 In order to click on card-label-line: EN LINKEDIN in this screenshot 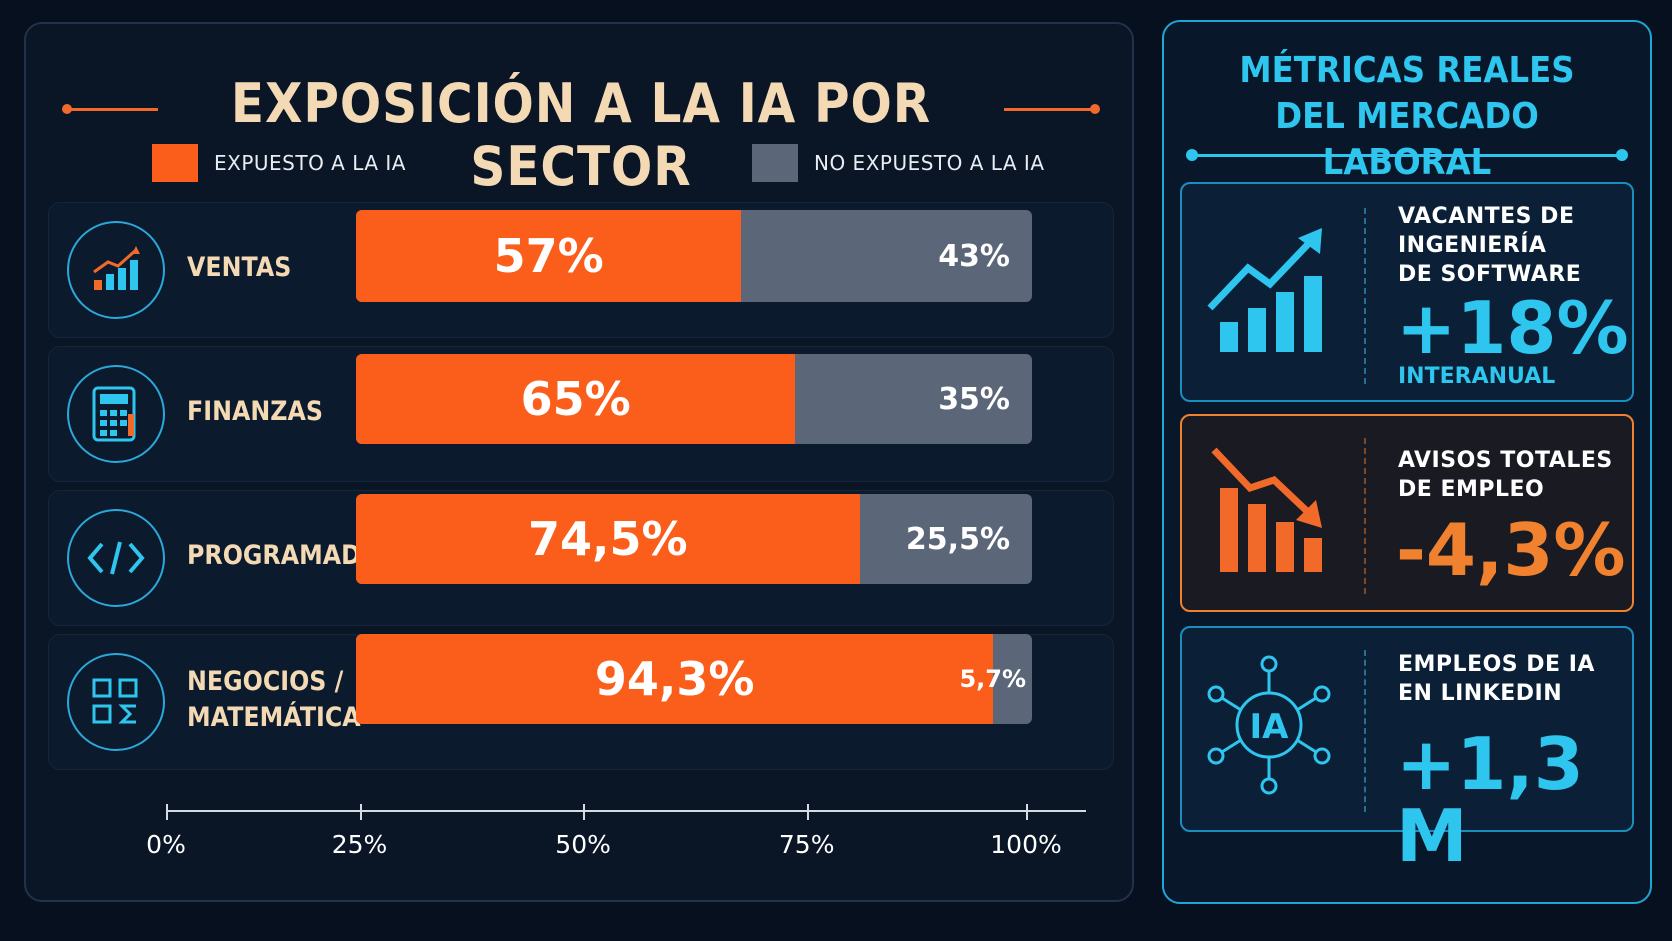, I will do `click(1480, 693)`.